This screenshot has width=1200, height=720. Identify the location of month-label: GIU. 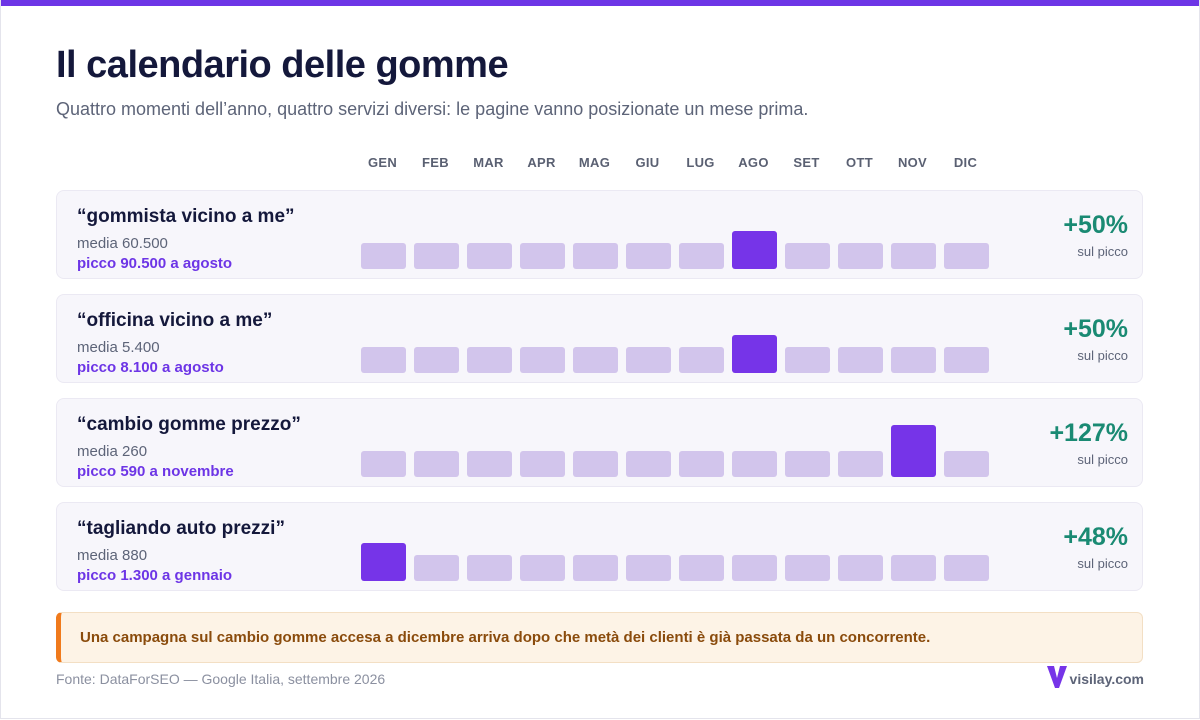
(647, 162).